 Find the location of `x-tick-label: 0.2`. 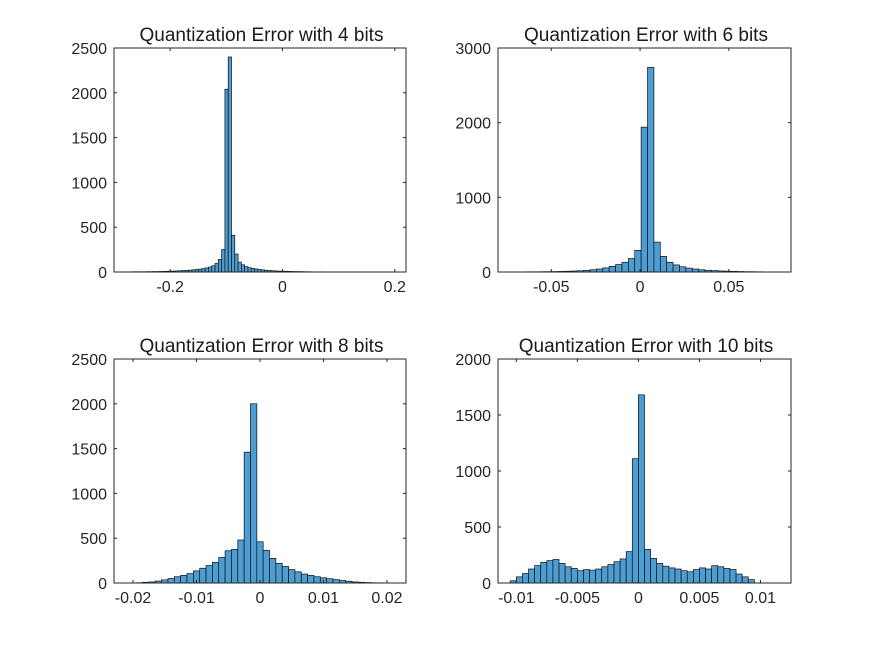

x-tick-label: 0.2 is located at coordinates (395, 287).